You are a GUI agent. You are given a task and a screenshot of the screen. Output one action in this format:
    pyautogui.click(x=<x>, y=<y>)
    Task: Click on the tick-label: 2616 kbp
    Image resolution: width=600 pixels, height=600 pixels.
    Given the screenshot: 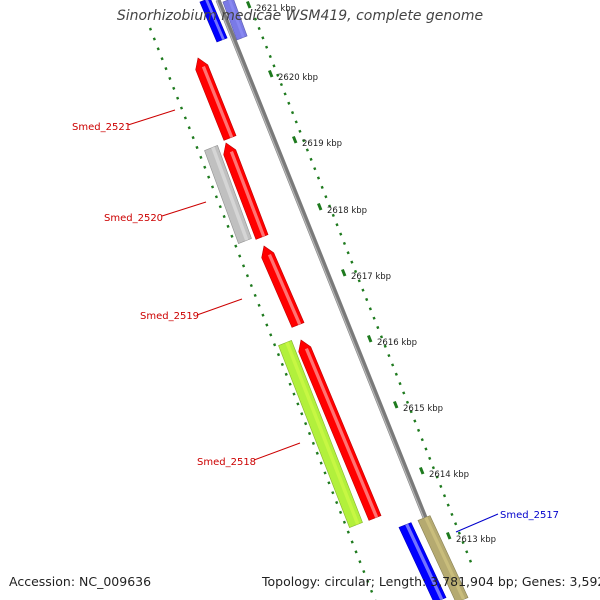 What is the action you would take?
    pyautogui.click(x=397, y=343)
    